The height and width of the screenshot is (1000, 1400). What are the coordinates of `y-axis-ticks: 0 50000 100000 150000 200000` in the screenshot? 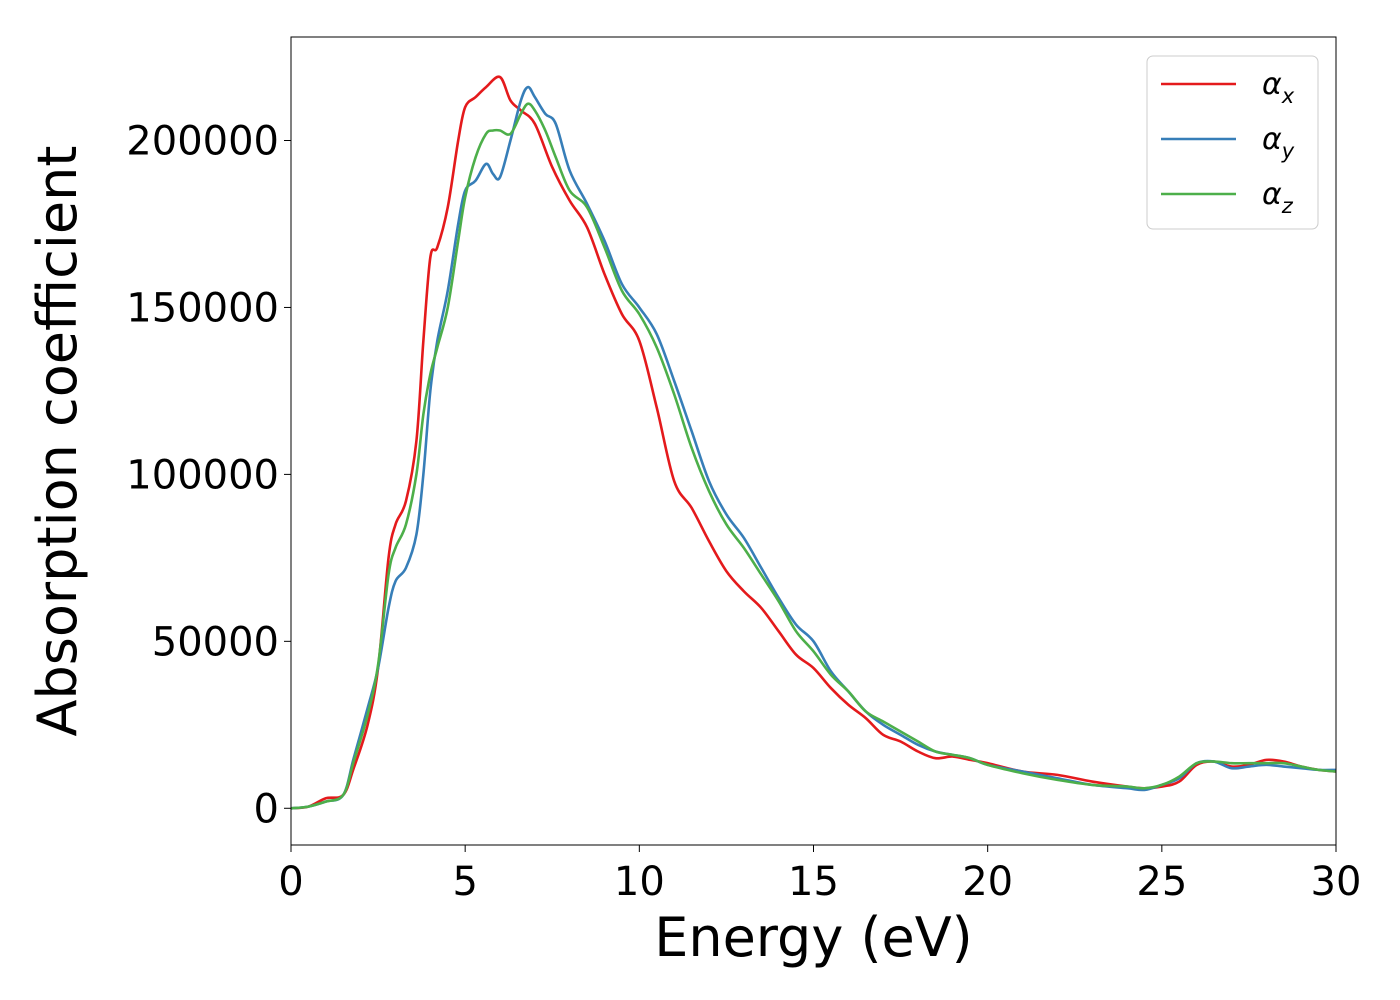 It's located at (208, 475).